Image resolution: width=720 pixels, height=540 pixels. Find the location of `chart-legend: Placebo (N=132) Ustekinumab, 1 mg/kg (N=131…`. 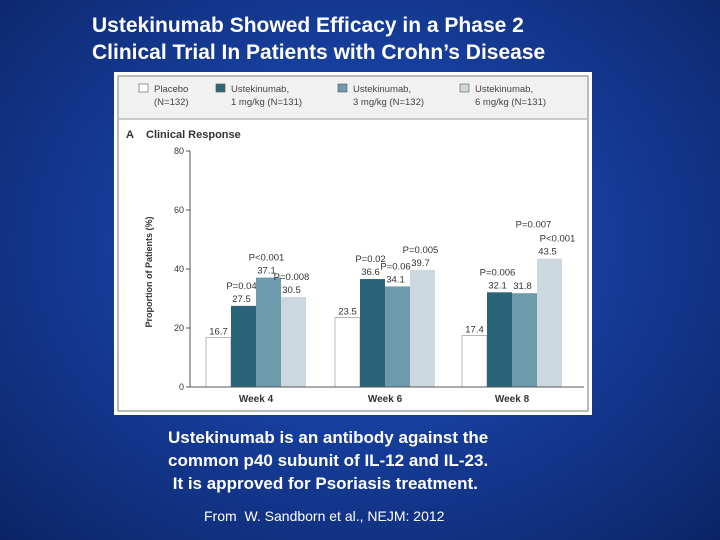

chart-legend: Placebo (N=132) Ustekinumab, 1 mg/kg (N=131… is located at coordinates (342, 95).